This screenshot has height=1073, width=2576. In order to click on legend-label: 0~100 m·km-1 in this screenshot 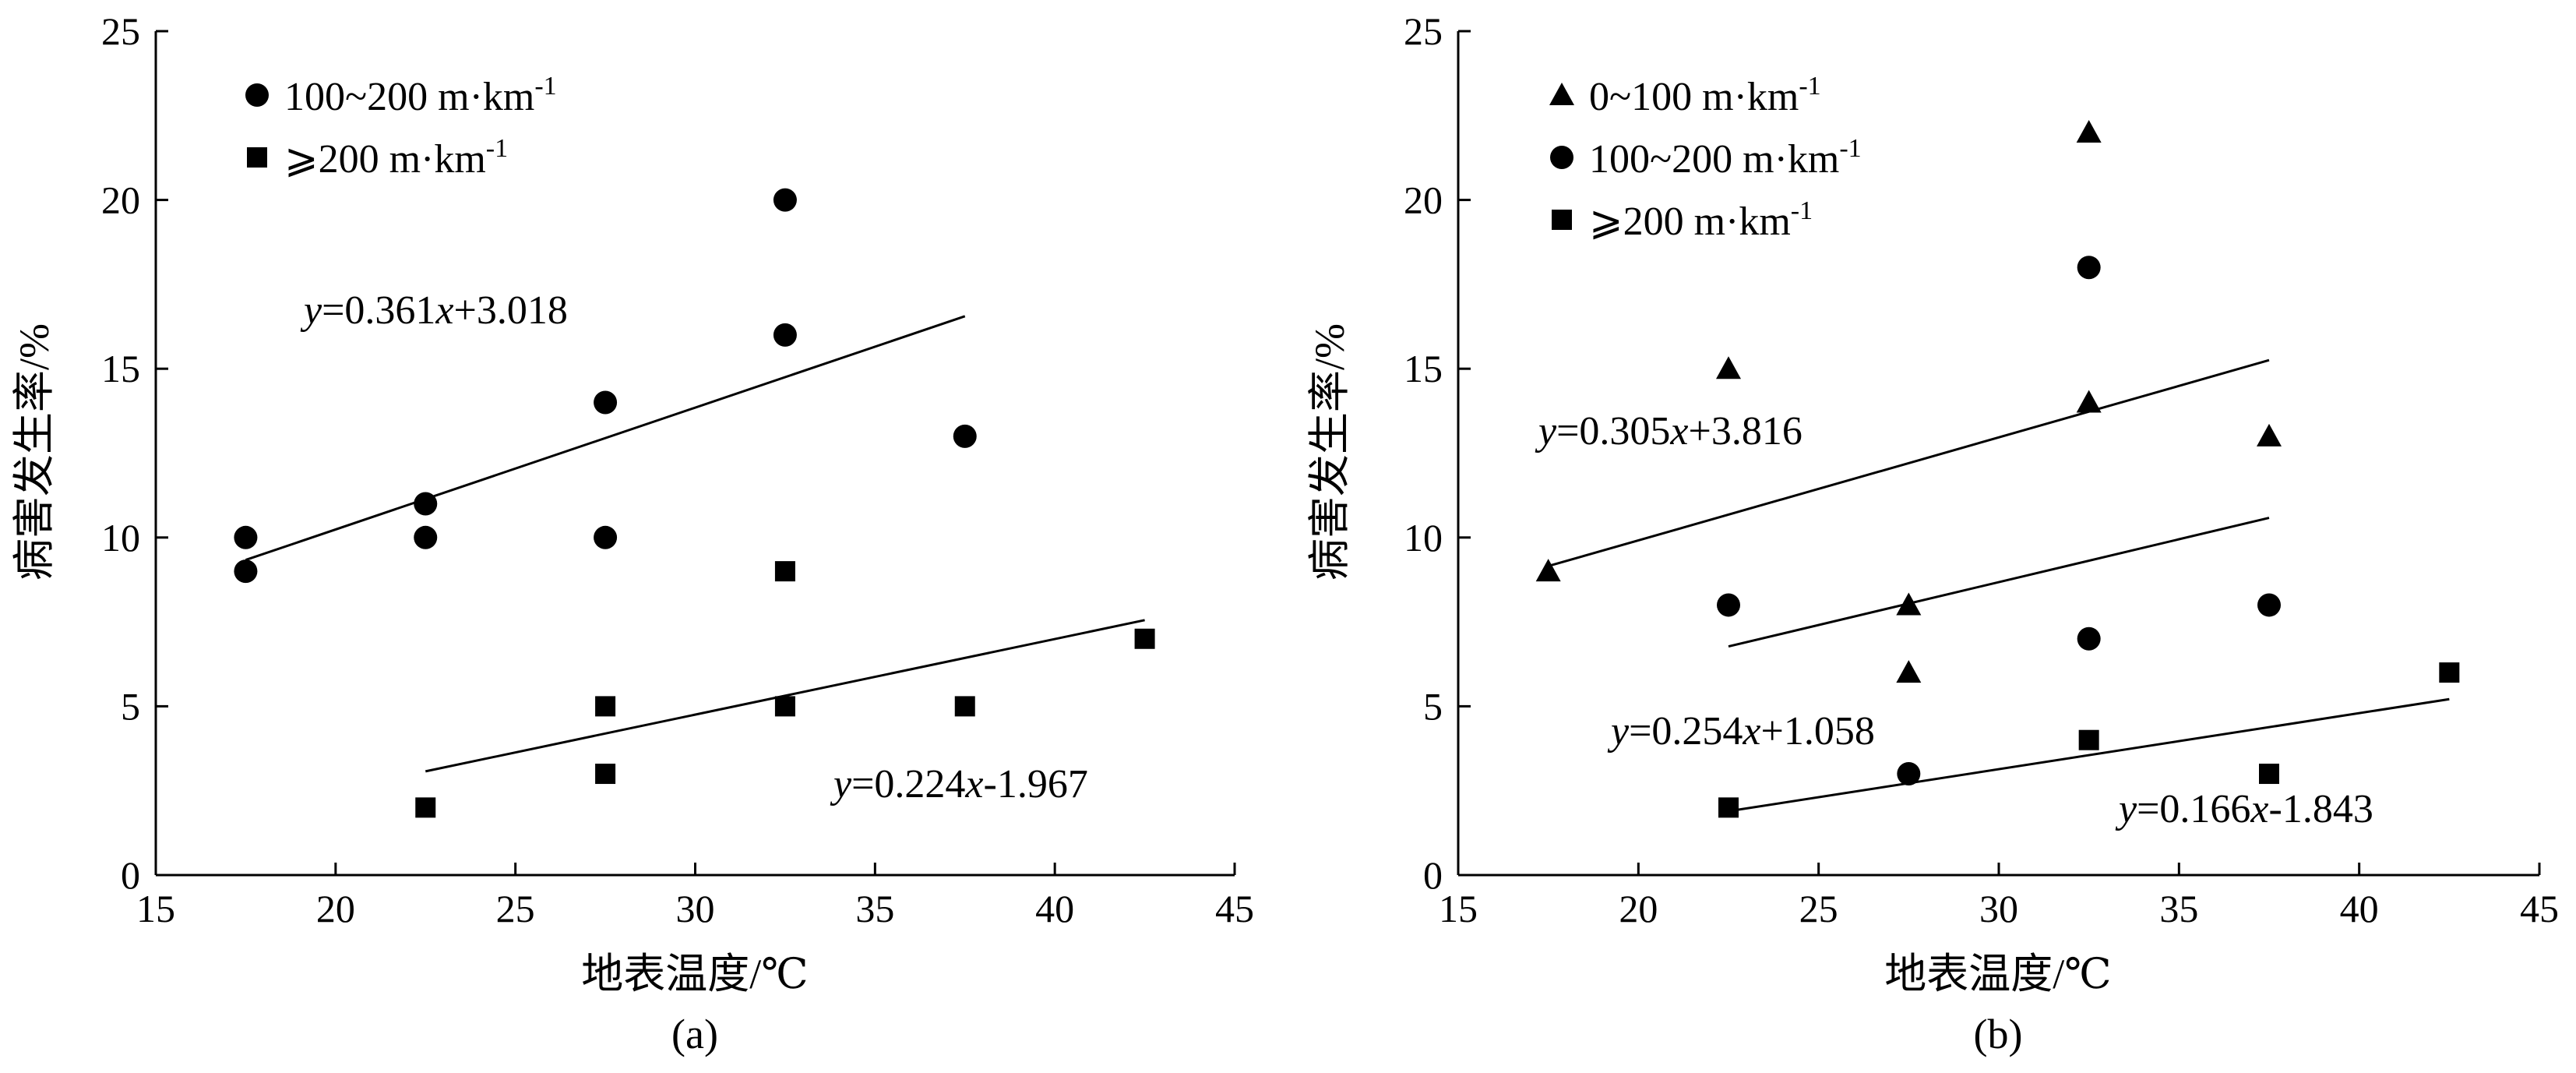, I will do `click(1705, 95)`.